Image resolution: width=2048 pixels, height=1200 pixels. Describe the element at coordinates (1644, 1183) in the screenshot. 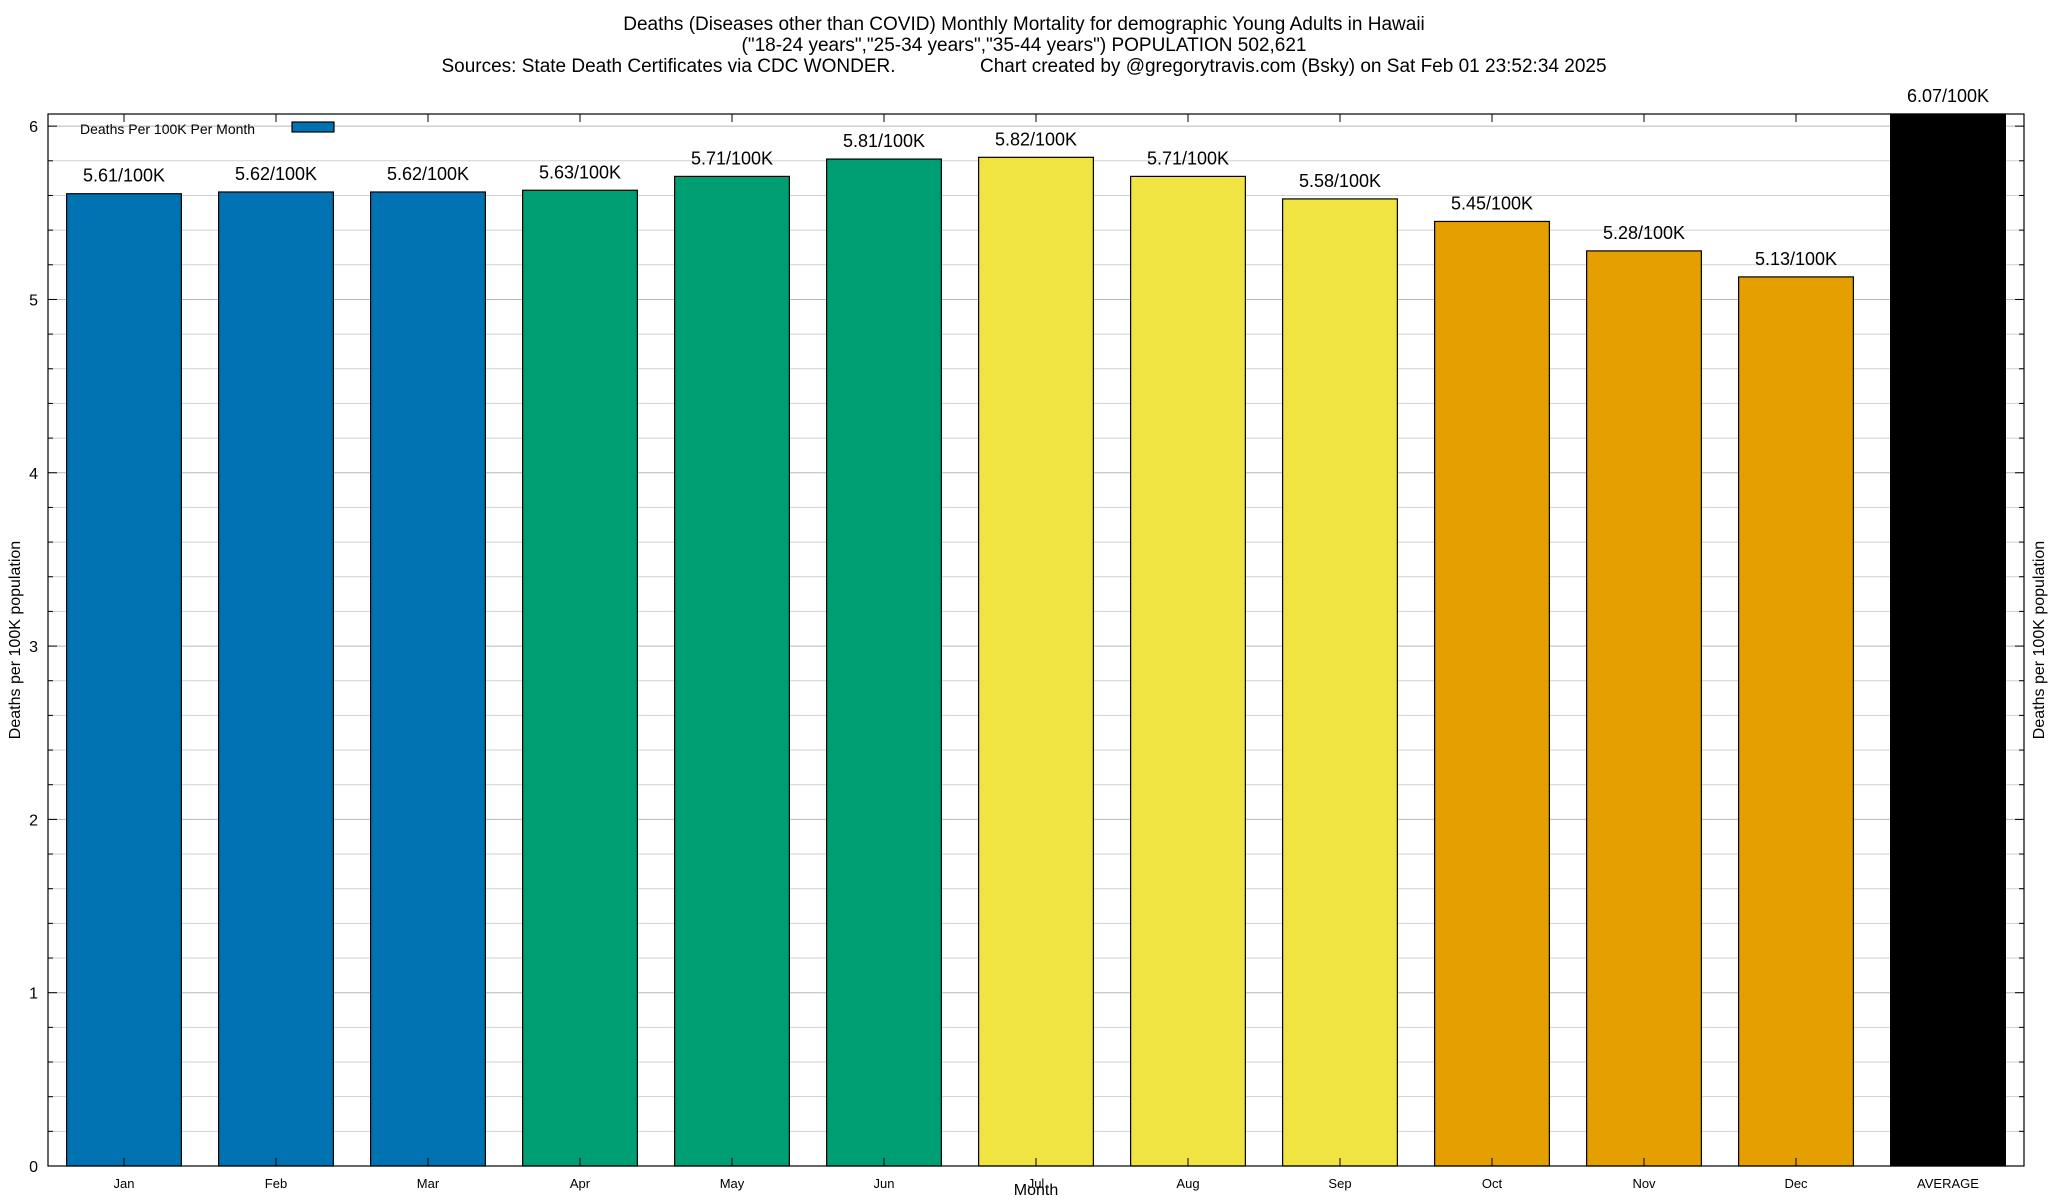

I see `x-tick-label: Nov` at that location.